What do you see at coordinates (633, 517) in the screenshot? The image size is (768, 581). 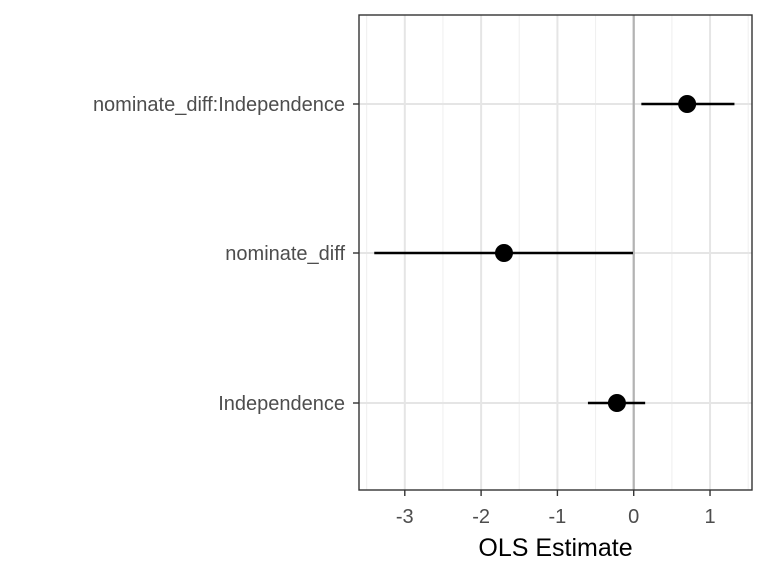 I see `x-tick-label: 0` at bounding box center [633, 517].